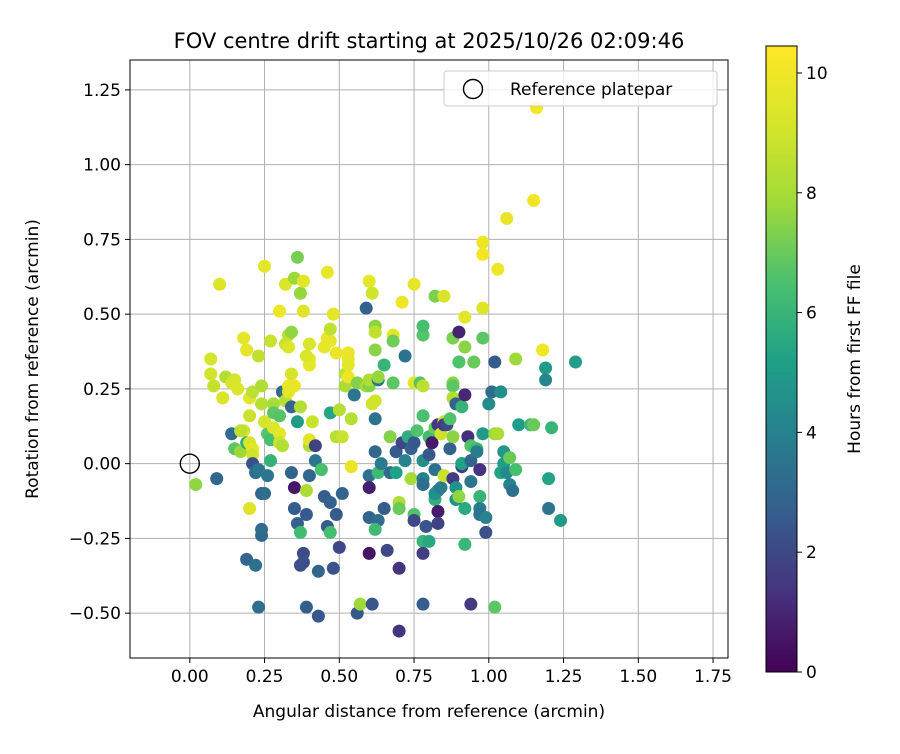 The width and height of the screenshot is (900, 754). What do you see at coordinates (638, 677) in the screenshot?
I see `x-tick-label: 1.50` at bounding box center [638, 677].